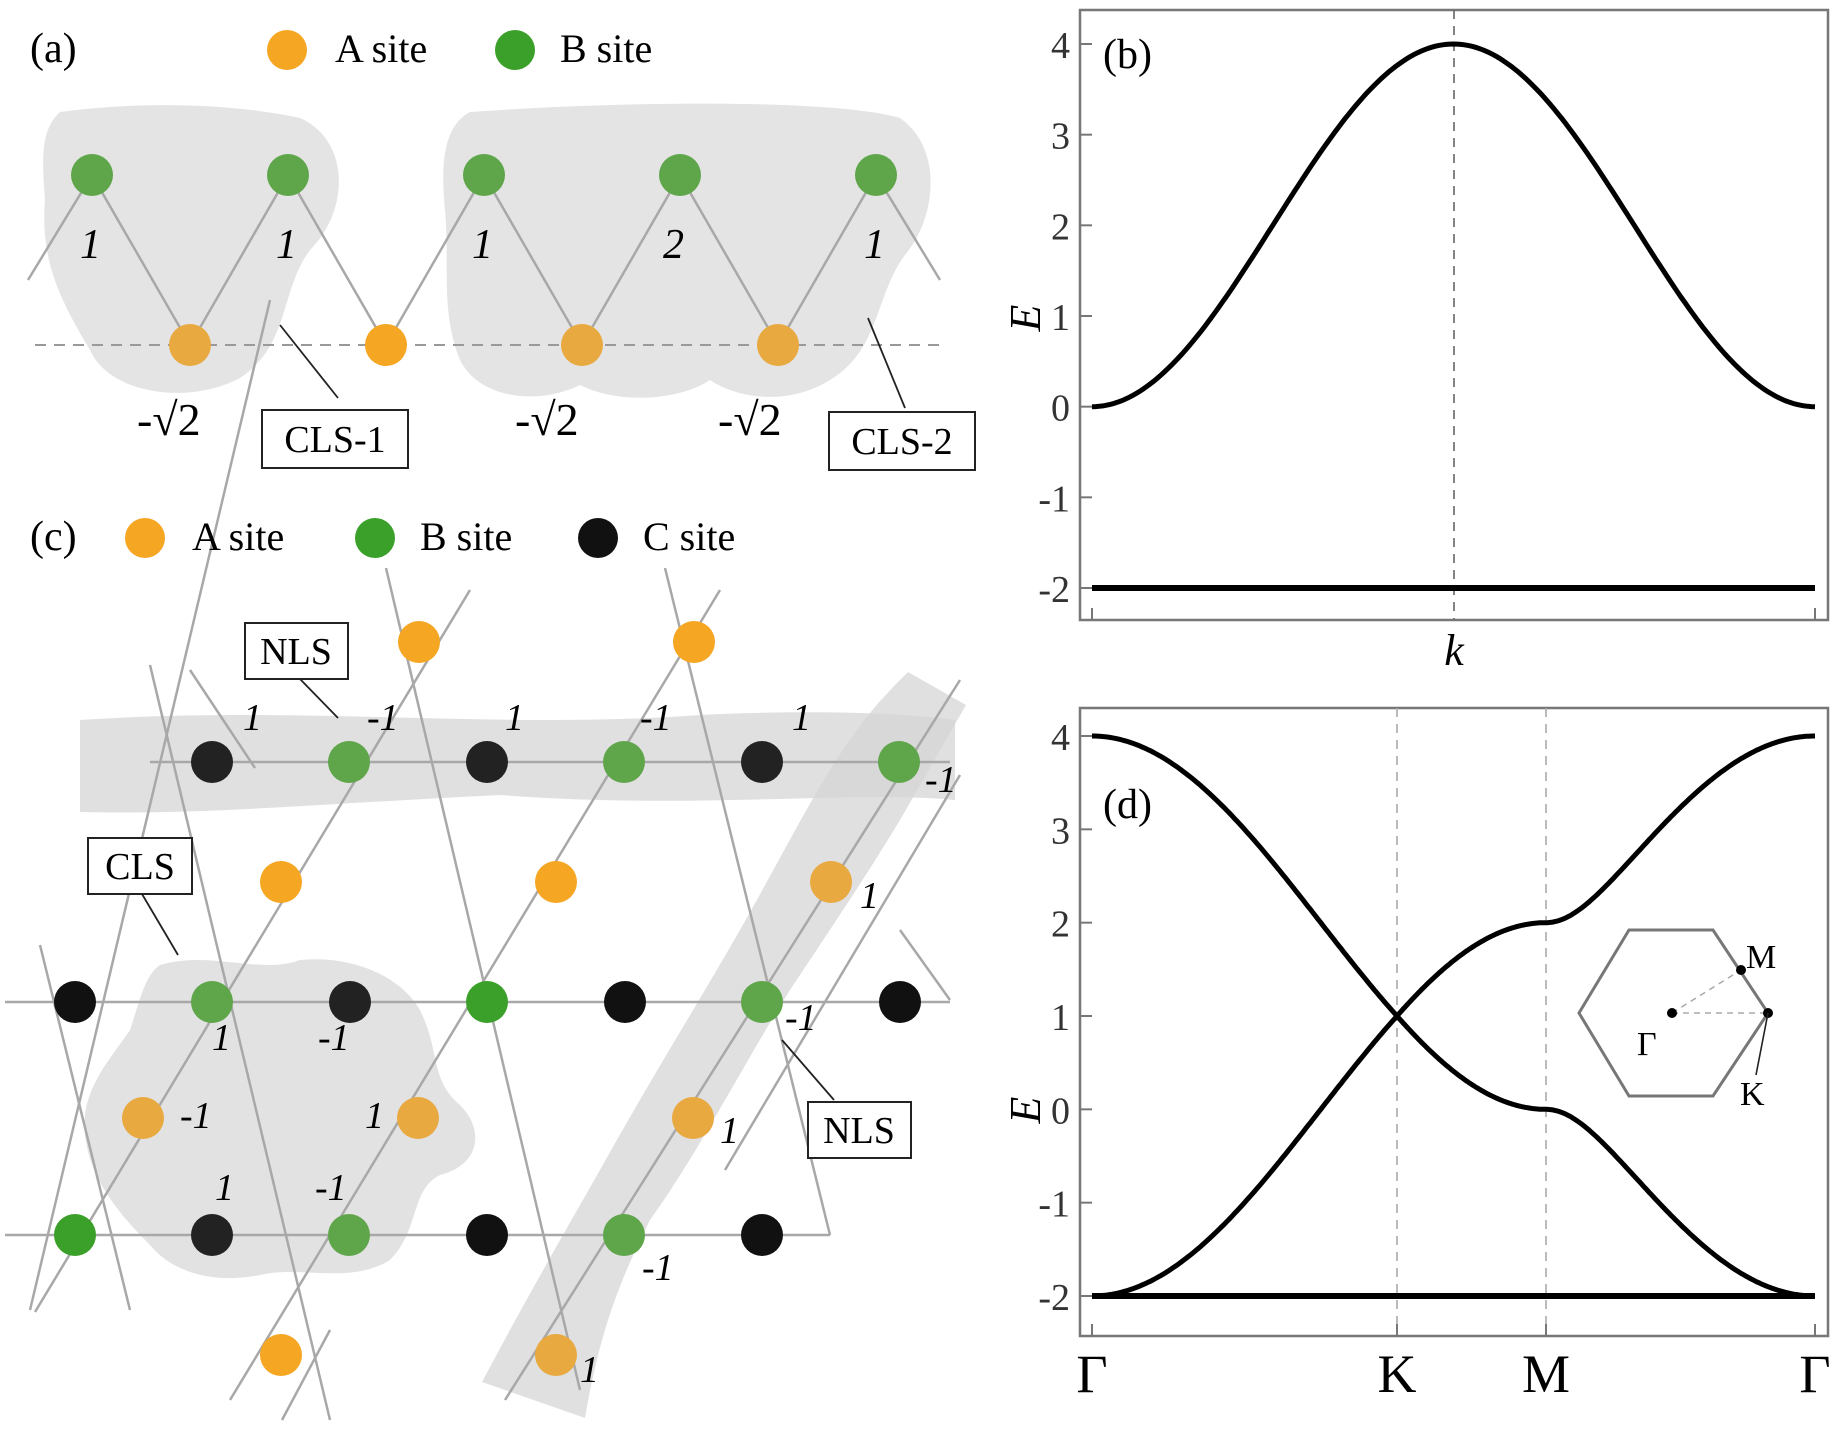  Describe the element at coordinates (1676, 1020) in the screenshot. I see `brillouin-zone-inset: M Γ K` at that location.